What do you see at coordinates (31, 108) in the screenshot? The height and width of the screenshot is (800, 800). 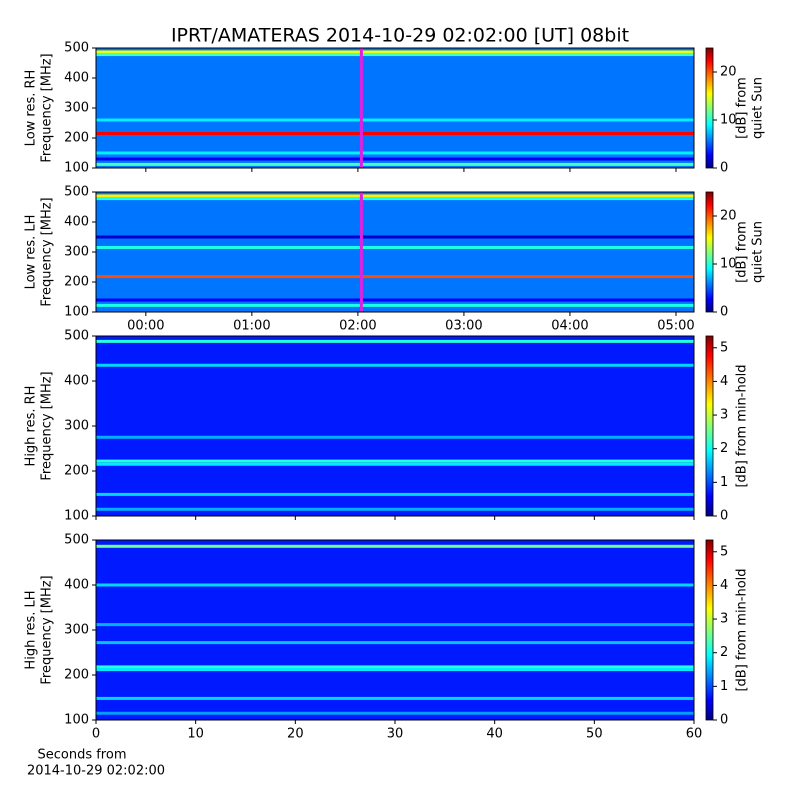 I see `y-axis-label: Low res. RH` at bounding box center [31, 108].